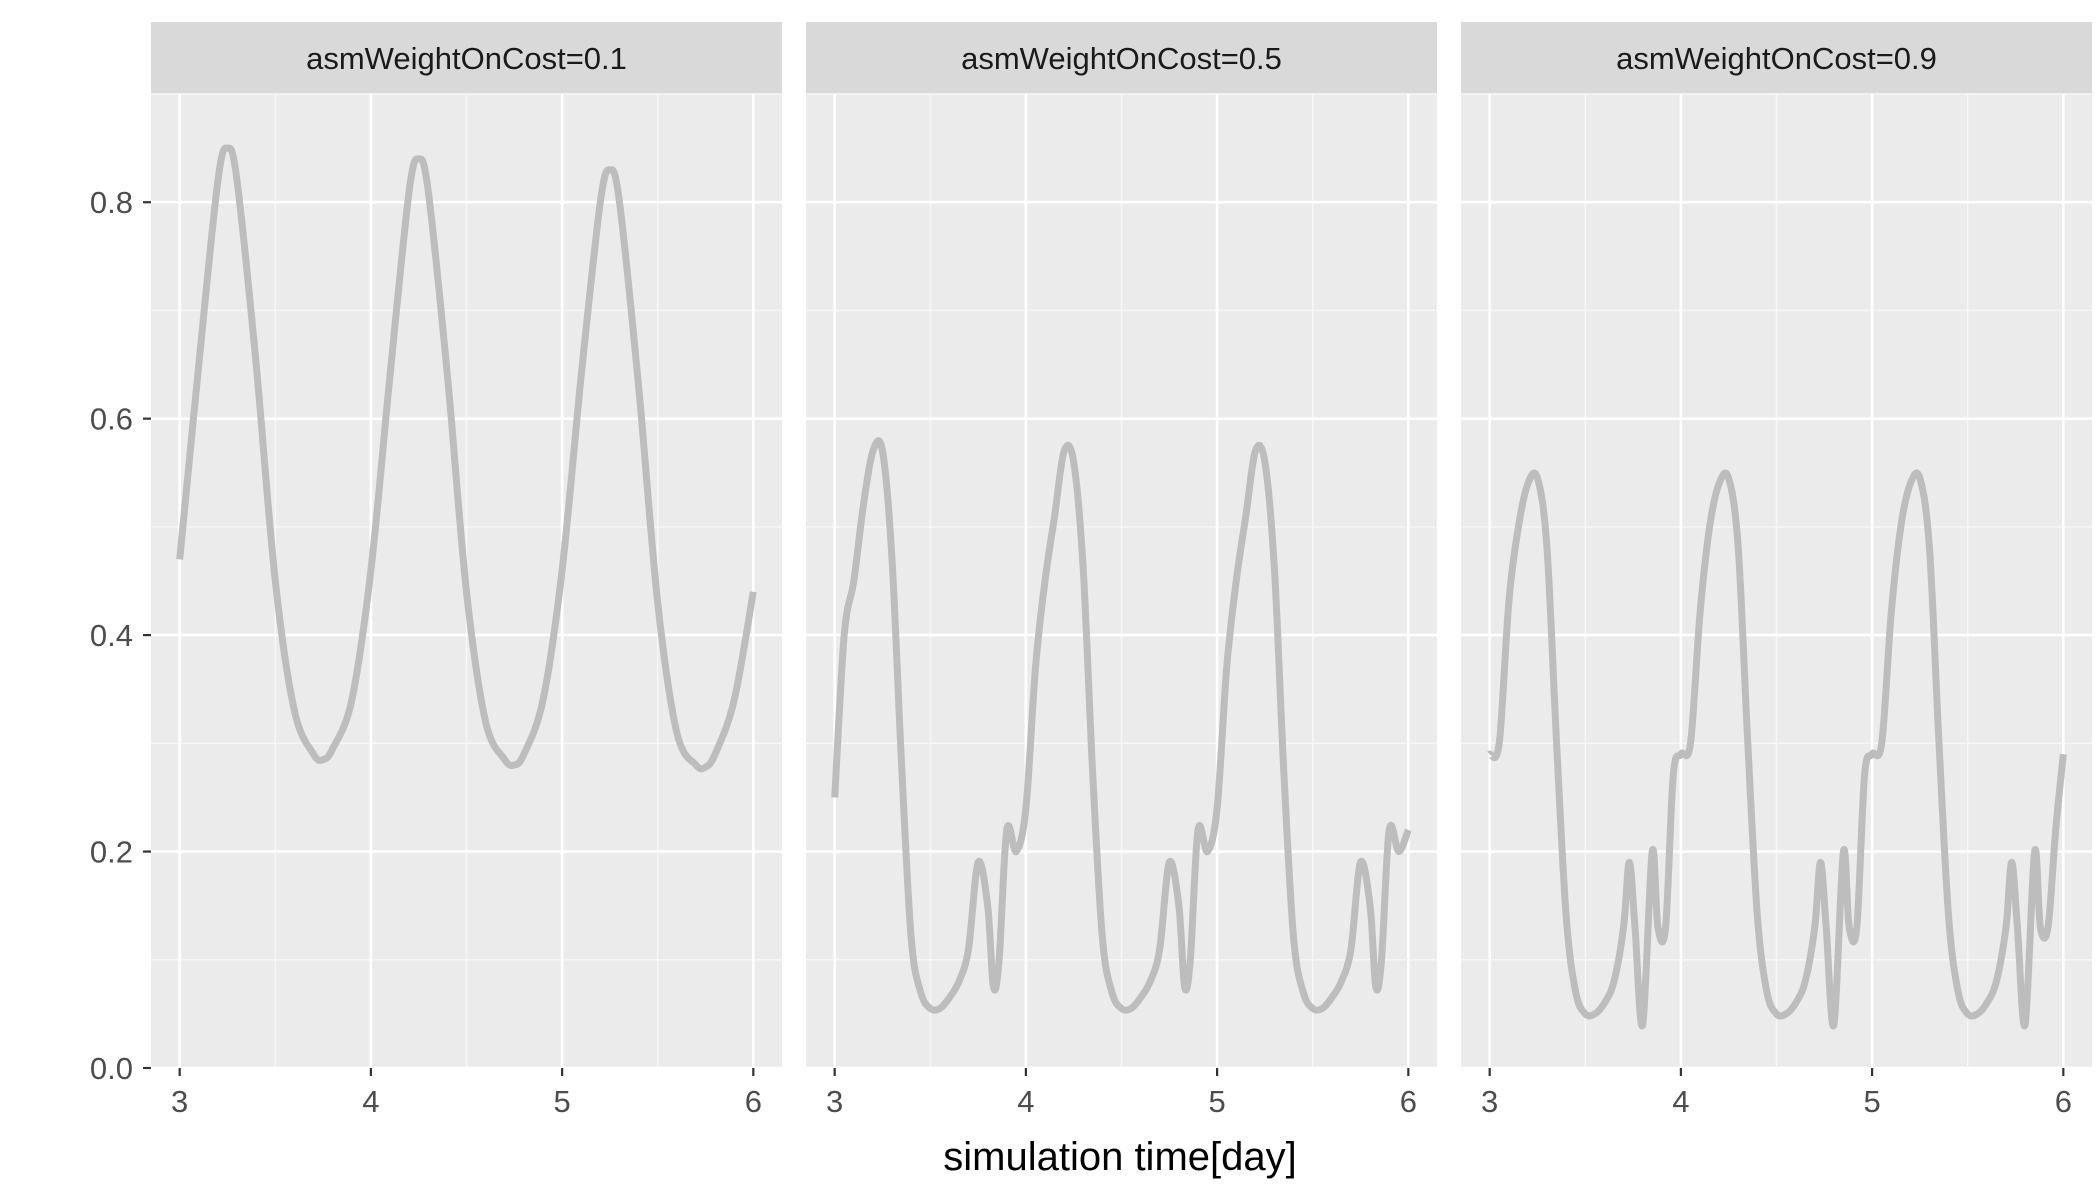  I want to click on y-tick-label: 0.0, so click(111, 1068).